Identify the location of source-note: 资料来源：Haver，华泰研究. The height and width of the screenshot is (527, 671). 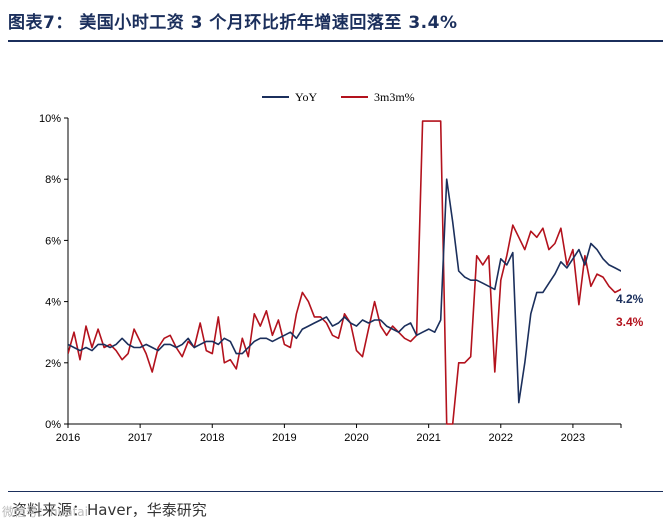
(109, 510).